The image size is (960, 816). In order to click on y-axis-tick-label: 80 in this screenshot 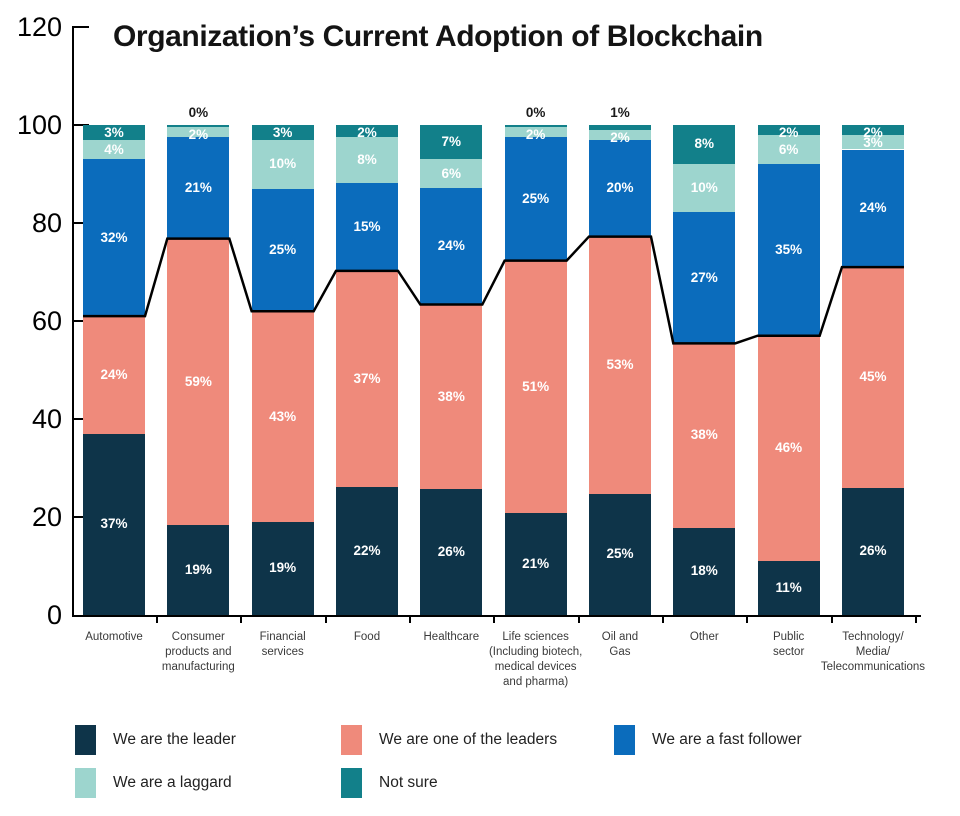, I will do `click(46, 223)`.